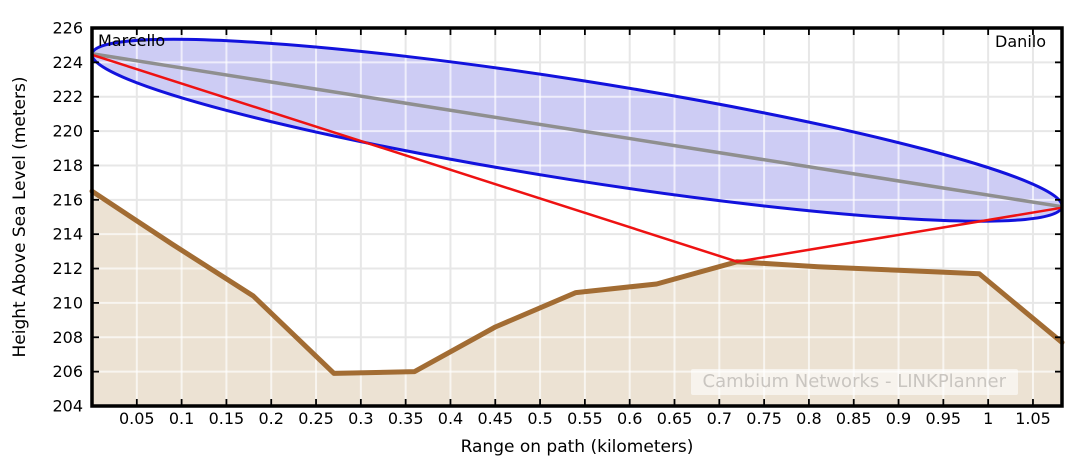 Image resolution: width=1076 pixels, height=471 pixels. What do you see at coordinates (854, 382) in the screenshot?
I see `watermark: Cambium Networks - LINKPlanner` at bounding box center [854, 382].